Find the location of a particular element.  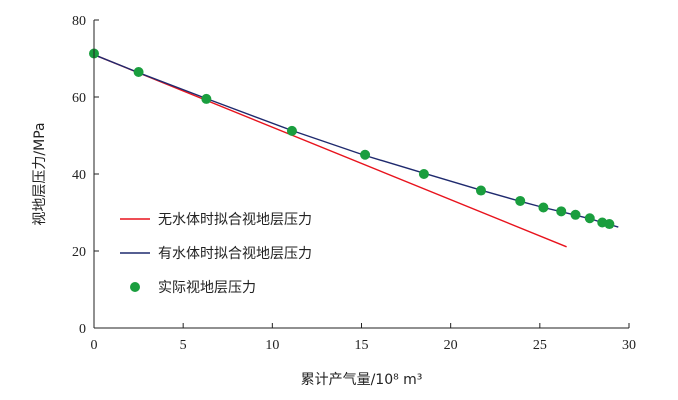

y-ticks: 0 20 40 60 80 is located at coordinates (85, 175).